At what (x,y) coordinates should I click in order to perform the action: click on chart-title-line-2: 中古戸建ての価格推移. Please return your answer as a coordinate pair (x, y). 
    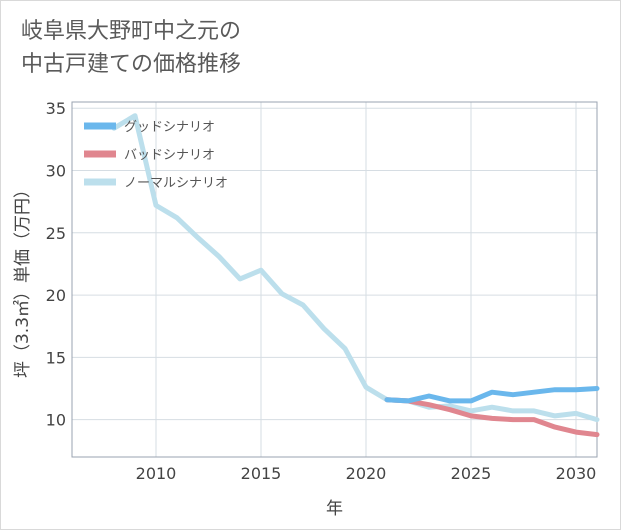
    Looking at the image, I should click on (131, 64).